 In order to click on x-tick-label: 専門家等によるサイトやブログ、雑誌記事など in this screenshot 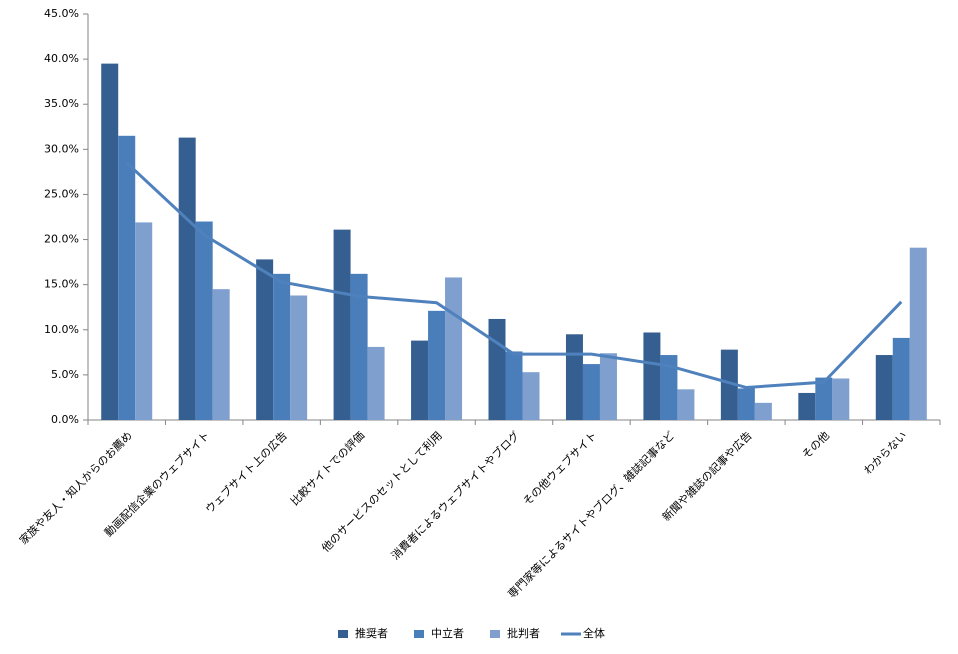, I will do `click(591, 514)`.